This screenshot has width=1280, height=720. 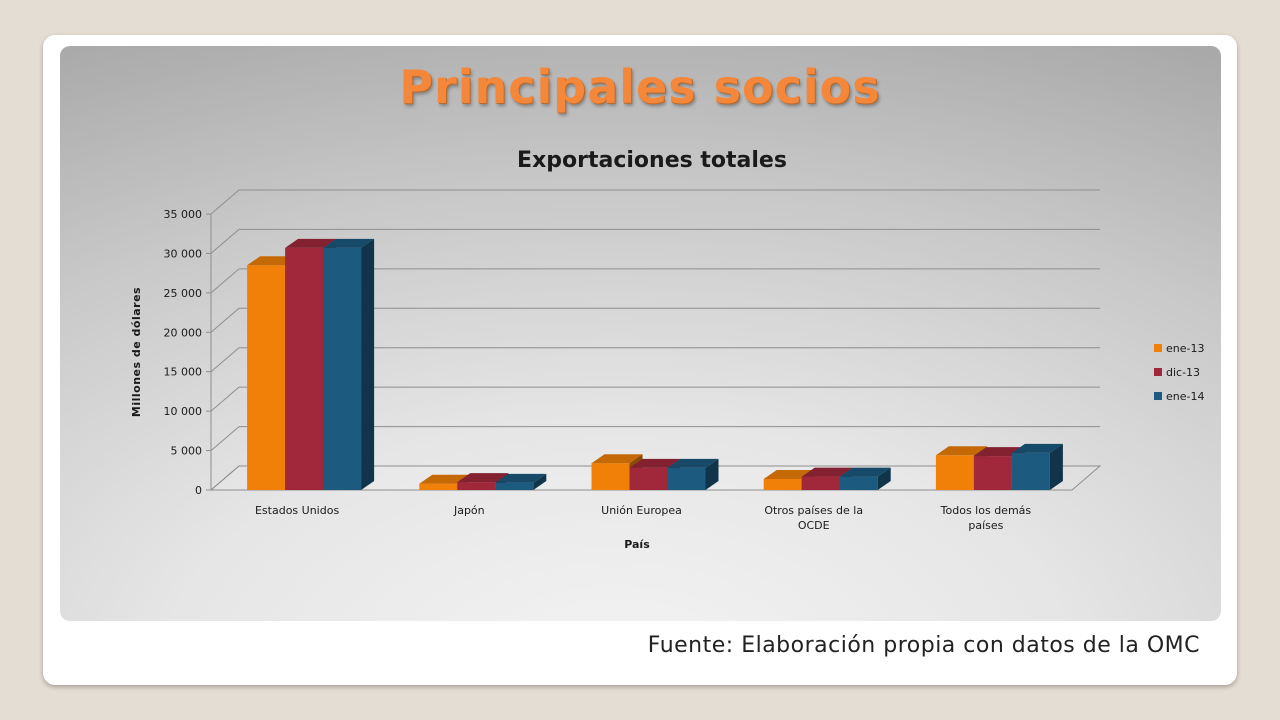 What do you see at coordinates (183, 411) in the screenshot?
I see `y-tick-label: 10 000` at bounding box center [183, 411].